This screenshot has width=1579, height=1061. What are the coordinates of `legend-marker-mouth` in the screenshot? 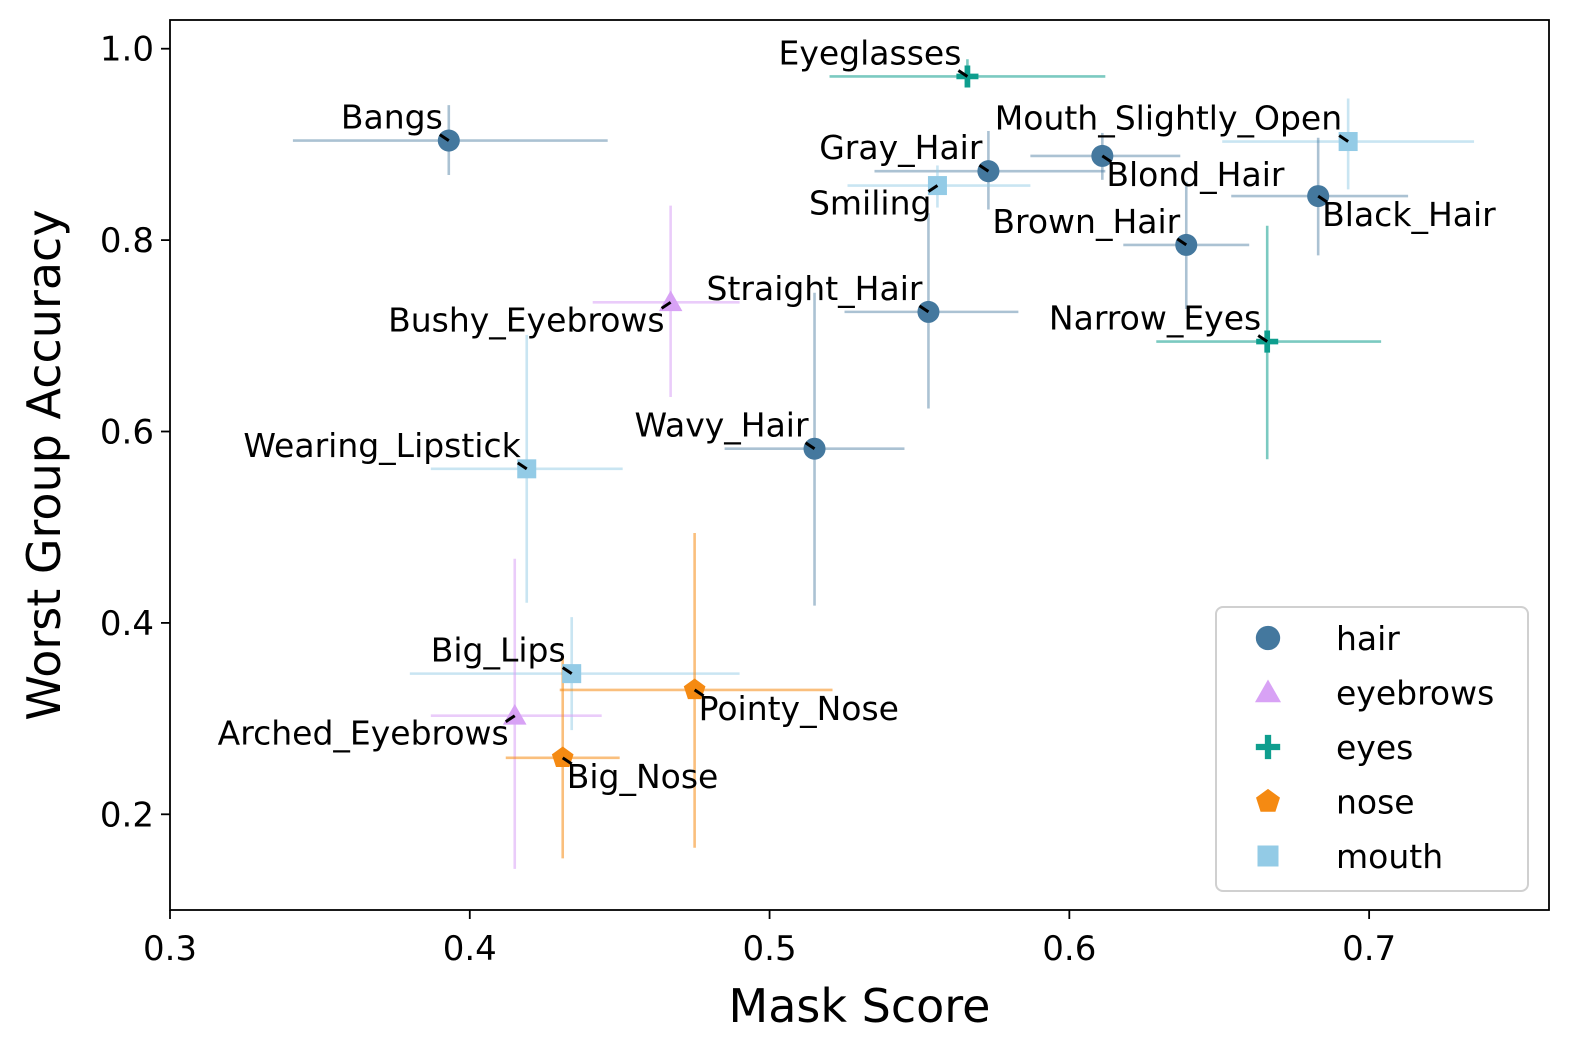 It's located at (1268, 856).